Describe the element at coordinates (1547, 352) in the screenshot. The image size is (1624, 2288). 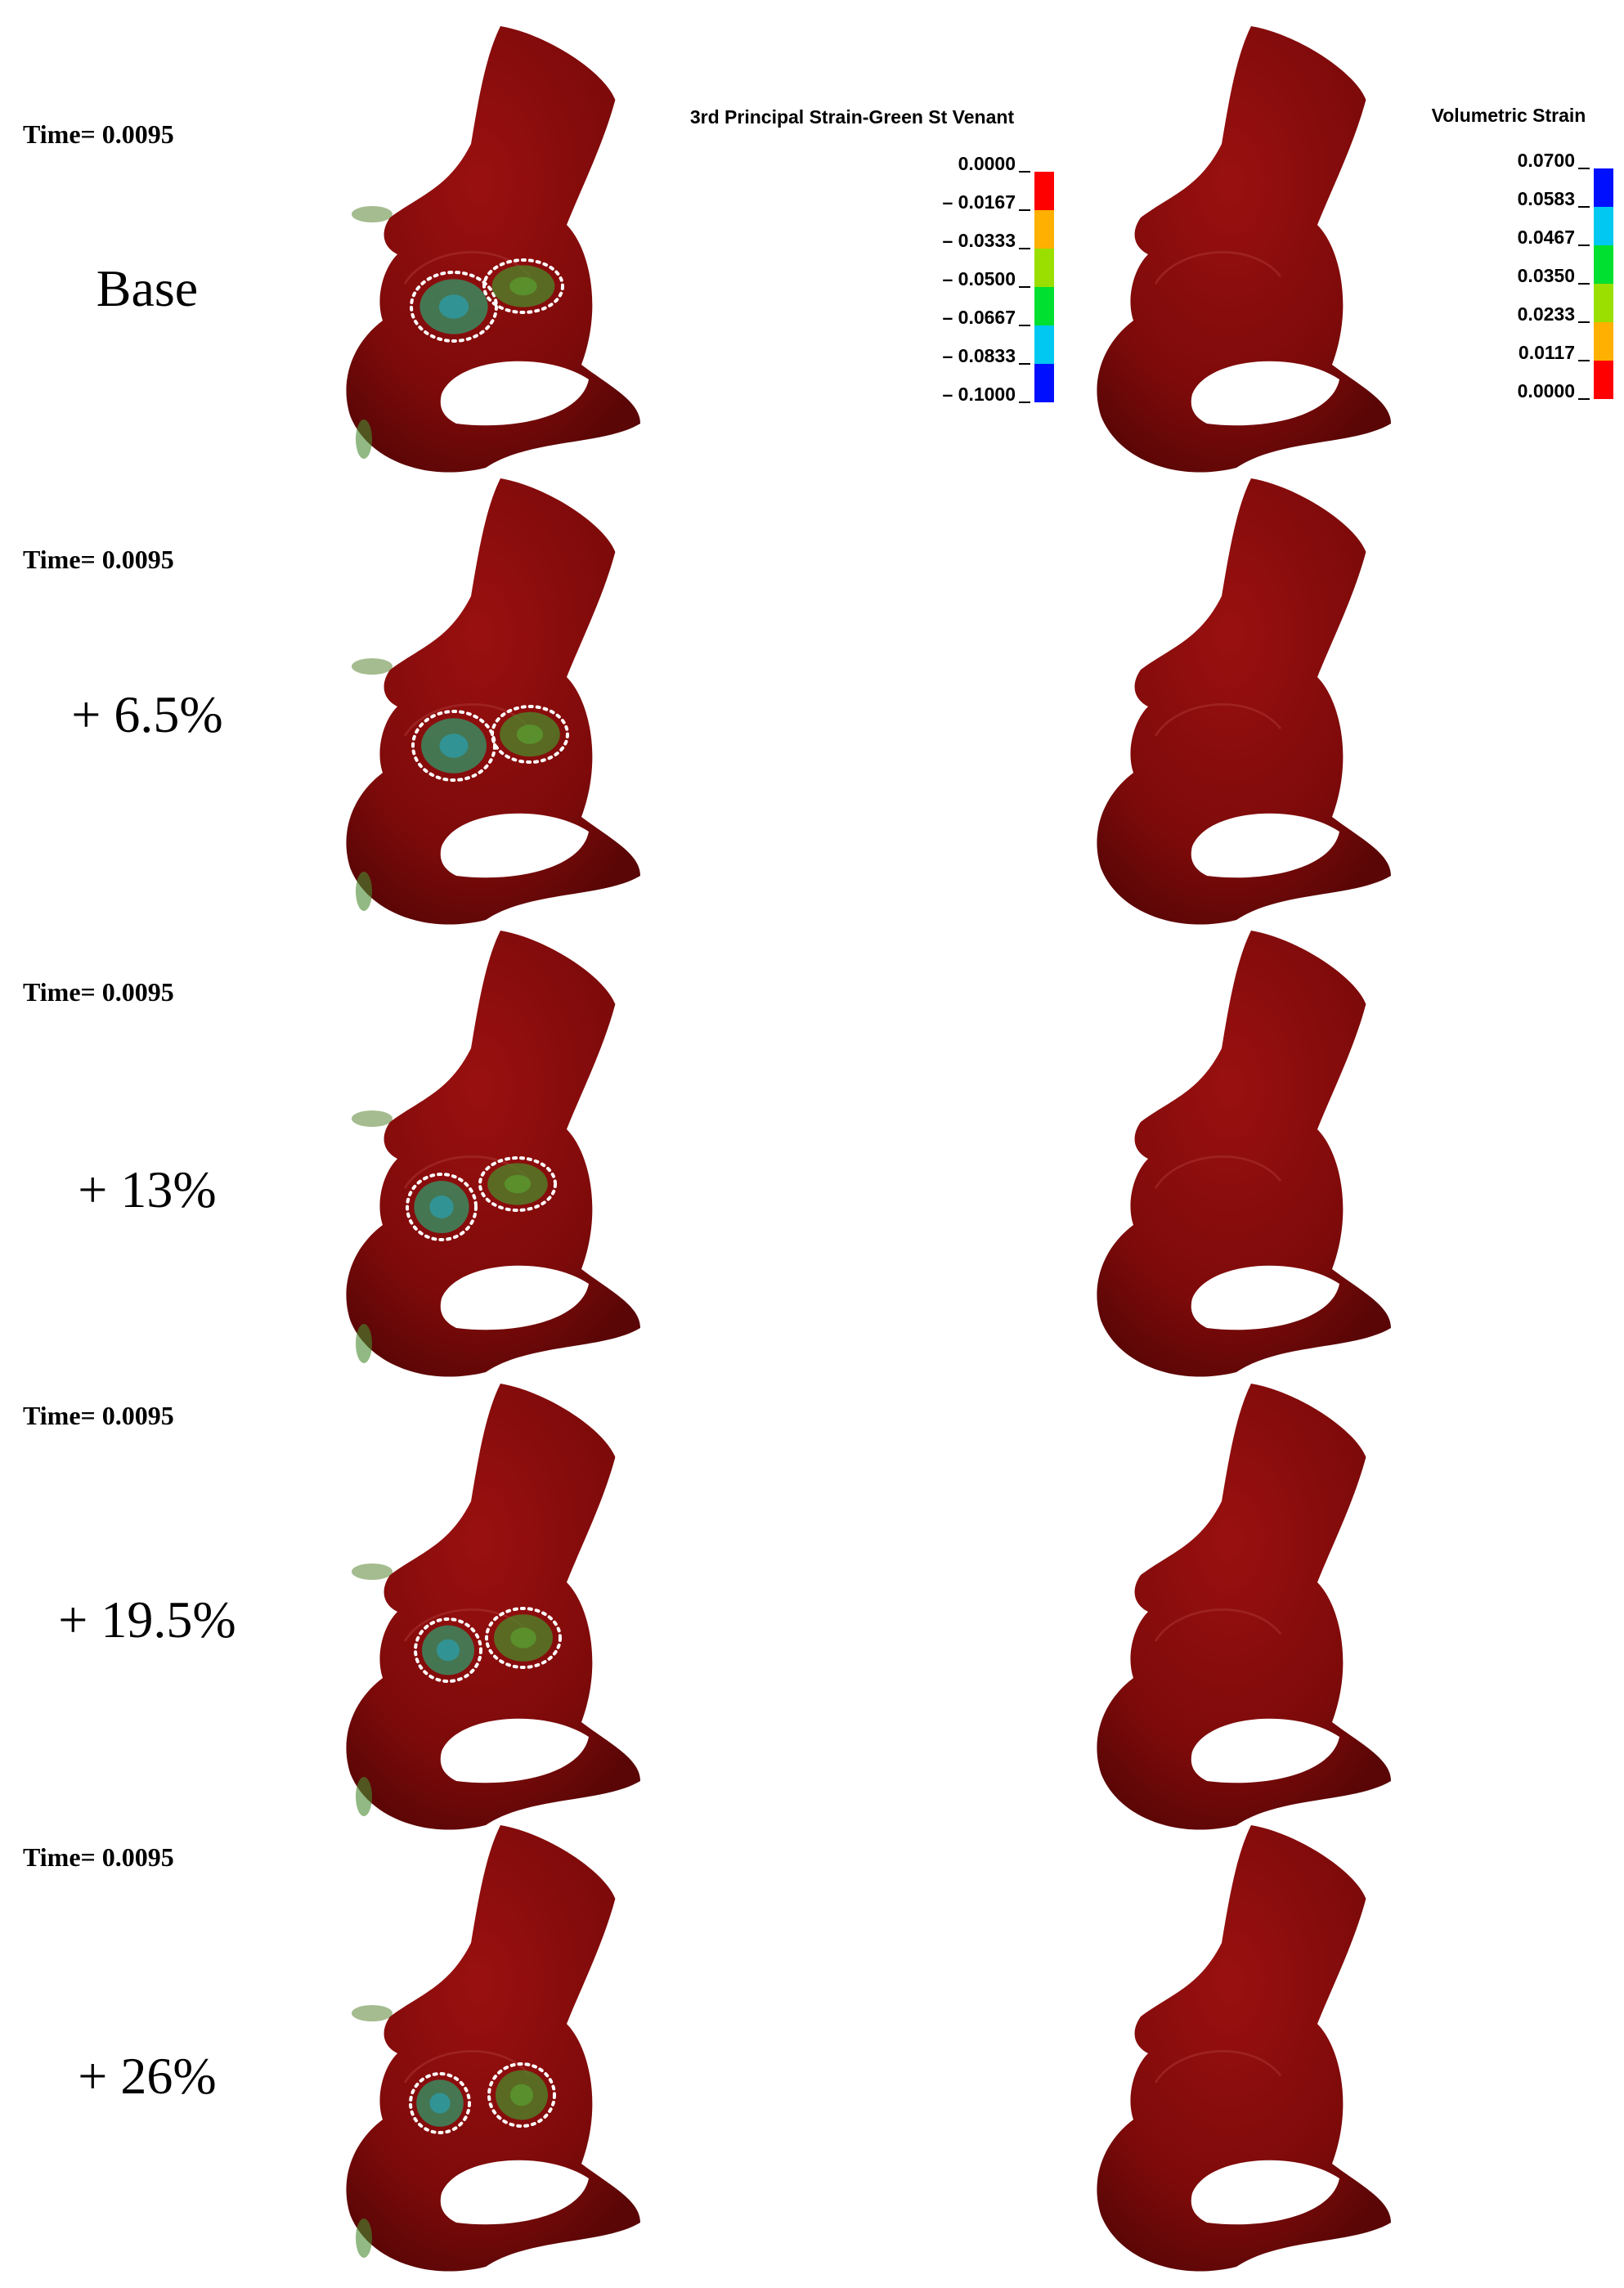
I see `legend-tick-label: 0.0117` at that location.